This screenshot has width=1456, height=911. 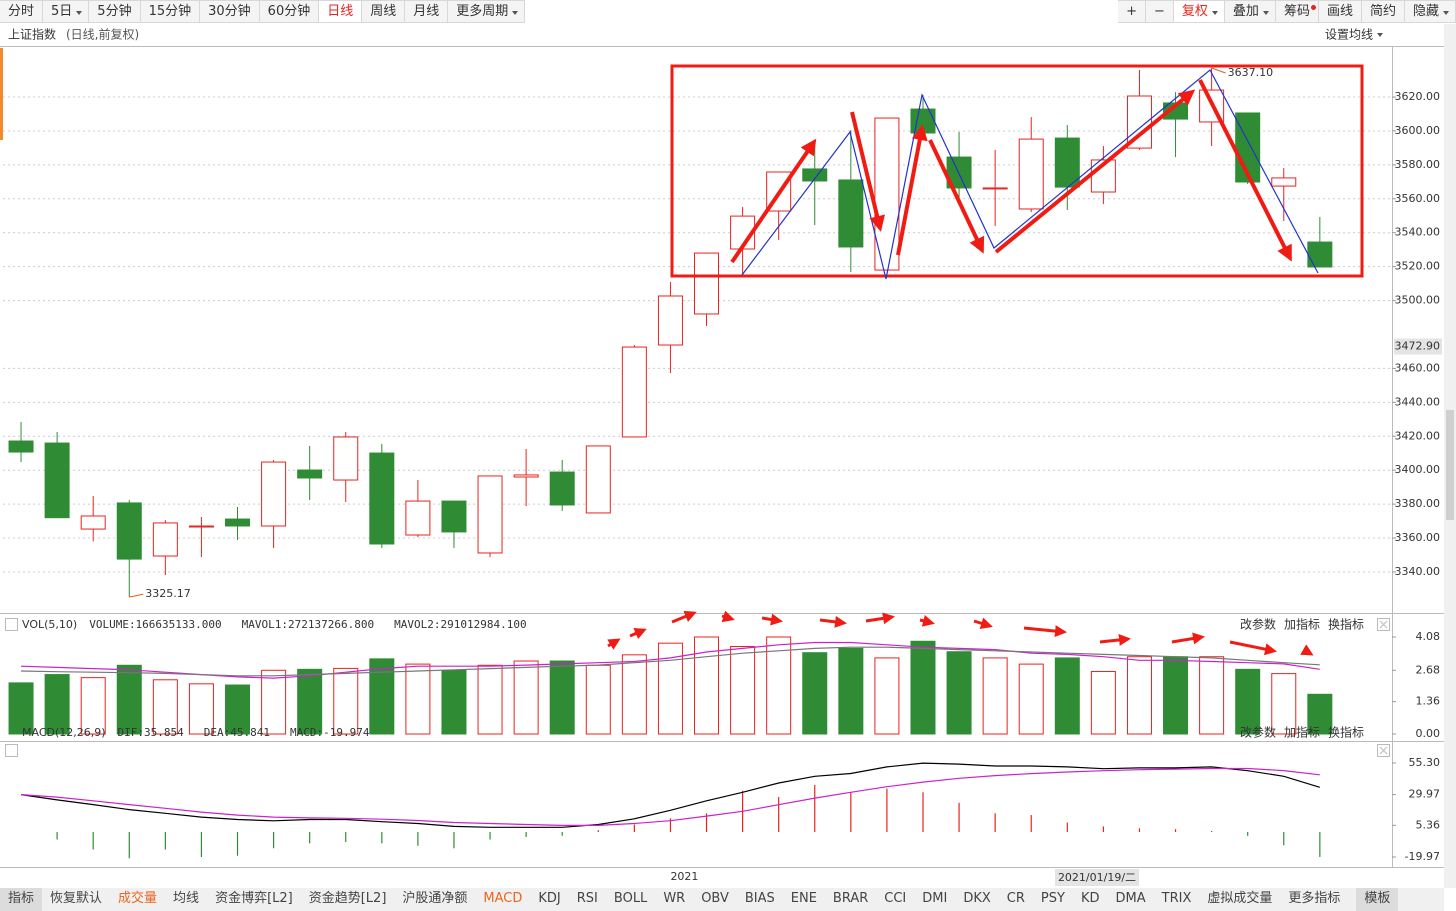 What do you see at coordinates (435, 898) in the screenshot?
I see `indicator-tab: 沪股通净额` at bounding box center [435, 898].